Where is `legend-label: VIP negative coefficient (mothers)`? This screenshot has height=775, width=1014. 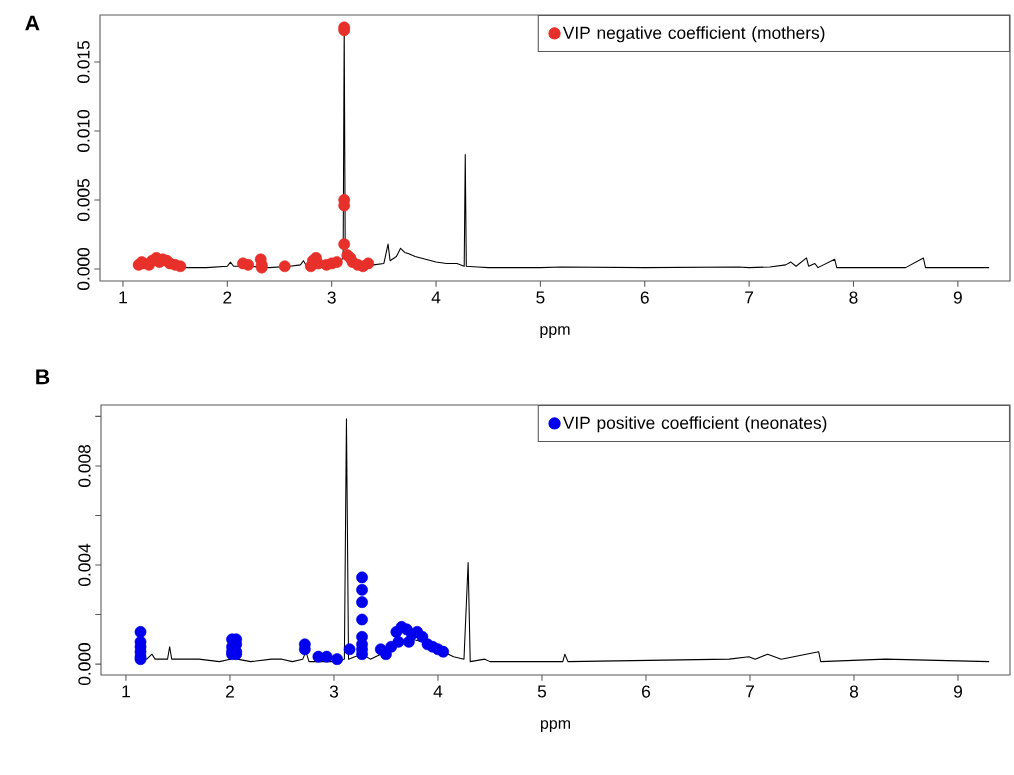
legend-label: VIP negative coefficient (mothers) is located at coordinates (693, 34).